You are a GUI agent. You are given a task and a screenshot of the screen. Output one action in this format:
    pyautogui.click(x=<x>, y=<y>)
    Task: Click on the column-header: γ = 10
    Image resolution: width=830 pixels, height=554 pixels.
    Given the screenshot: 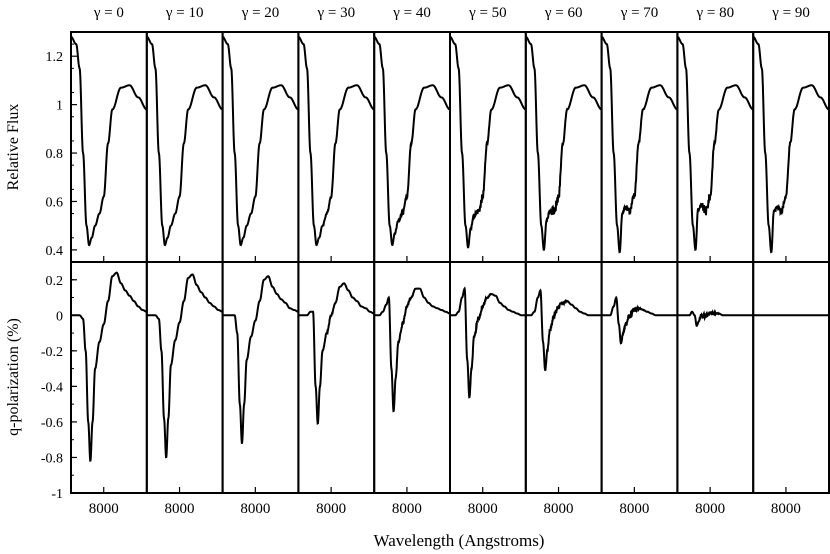 What is the action you would take?
    pyautogui.click(x=184, y=13)
    